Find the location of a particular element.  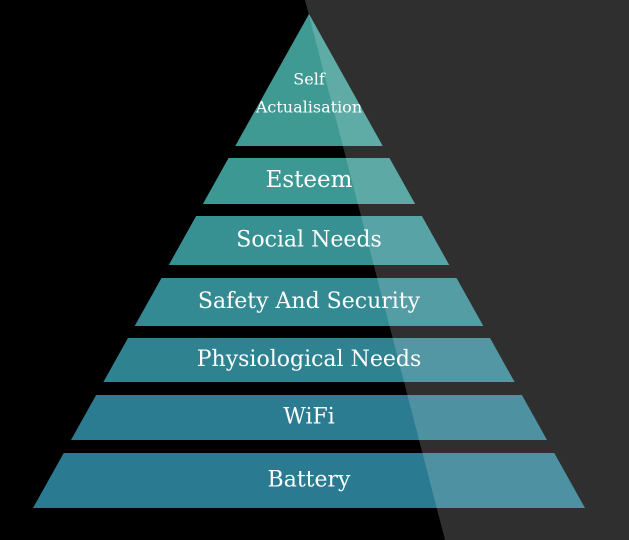

tier-label-1-line-1: Self is located at coordinates (309, 79).